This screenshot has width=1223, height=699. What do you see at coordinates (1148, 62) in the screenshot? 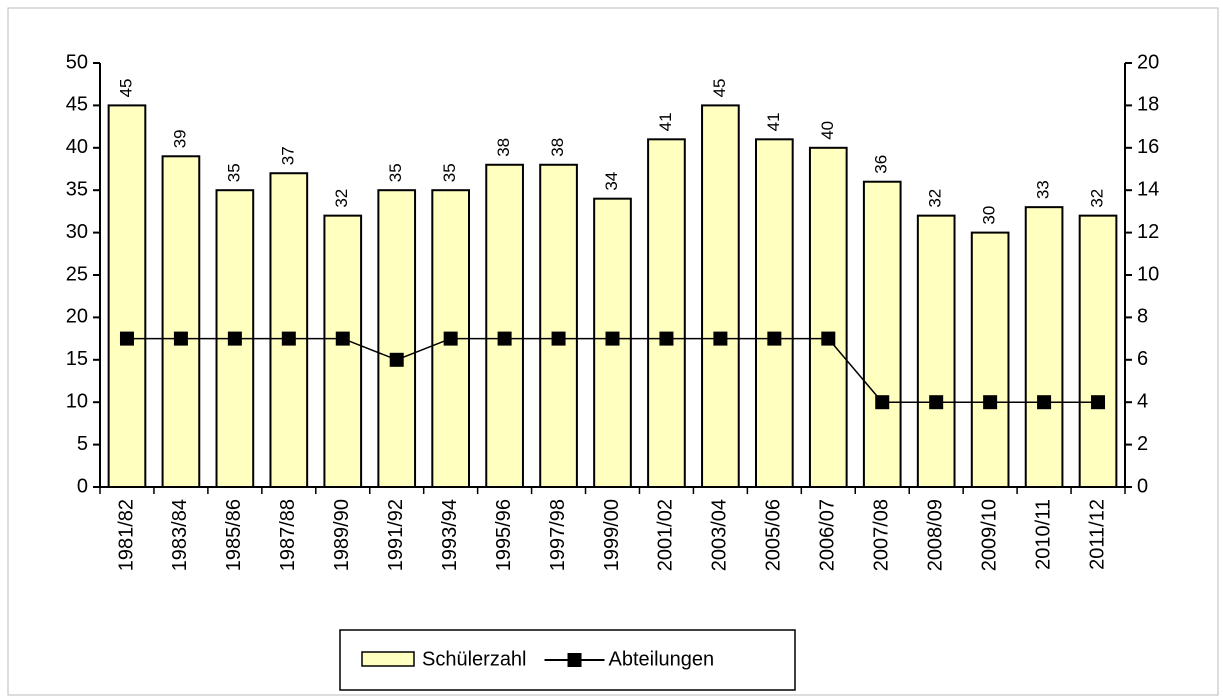
I see `y2-tick-label: 20` at bounding box center [1148, 62].